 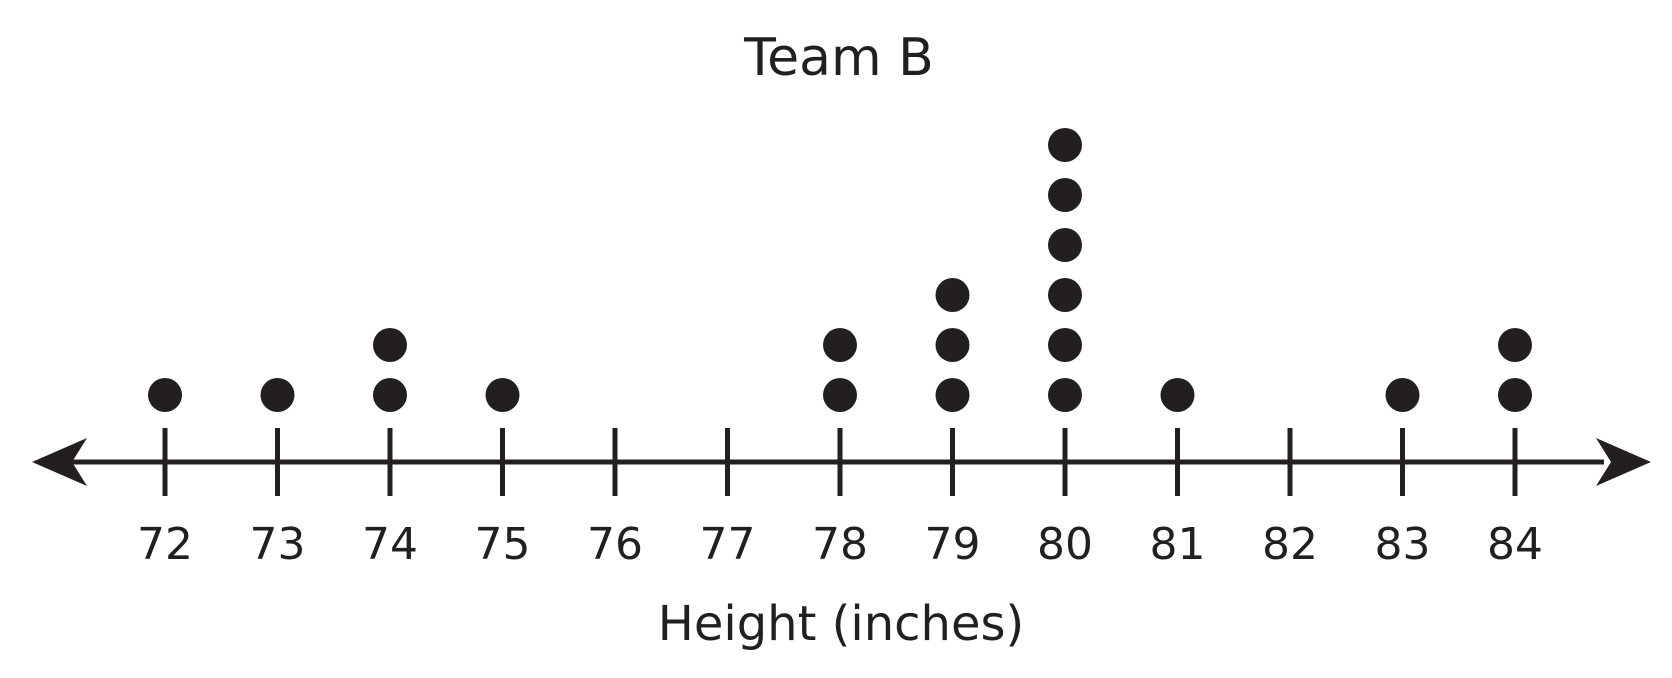 What do you see at coordinates (1065, 544) in the screenshot?
I see `tick-label-80: 80` at bounding box center [1065, 544].